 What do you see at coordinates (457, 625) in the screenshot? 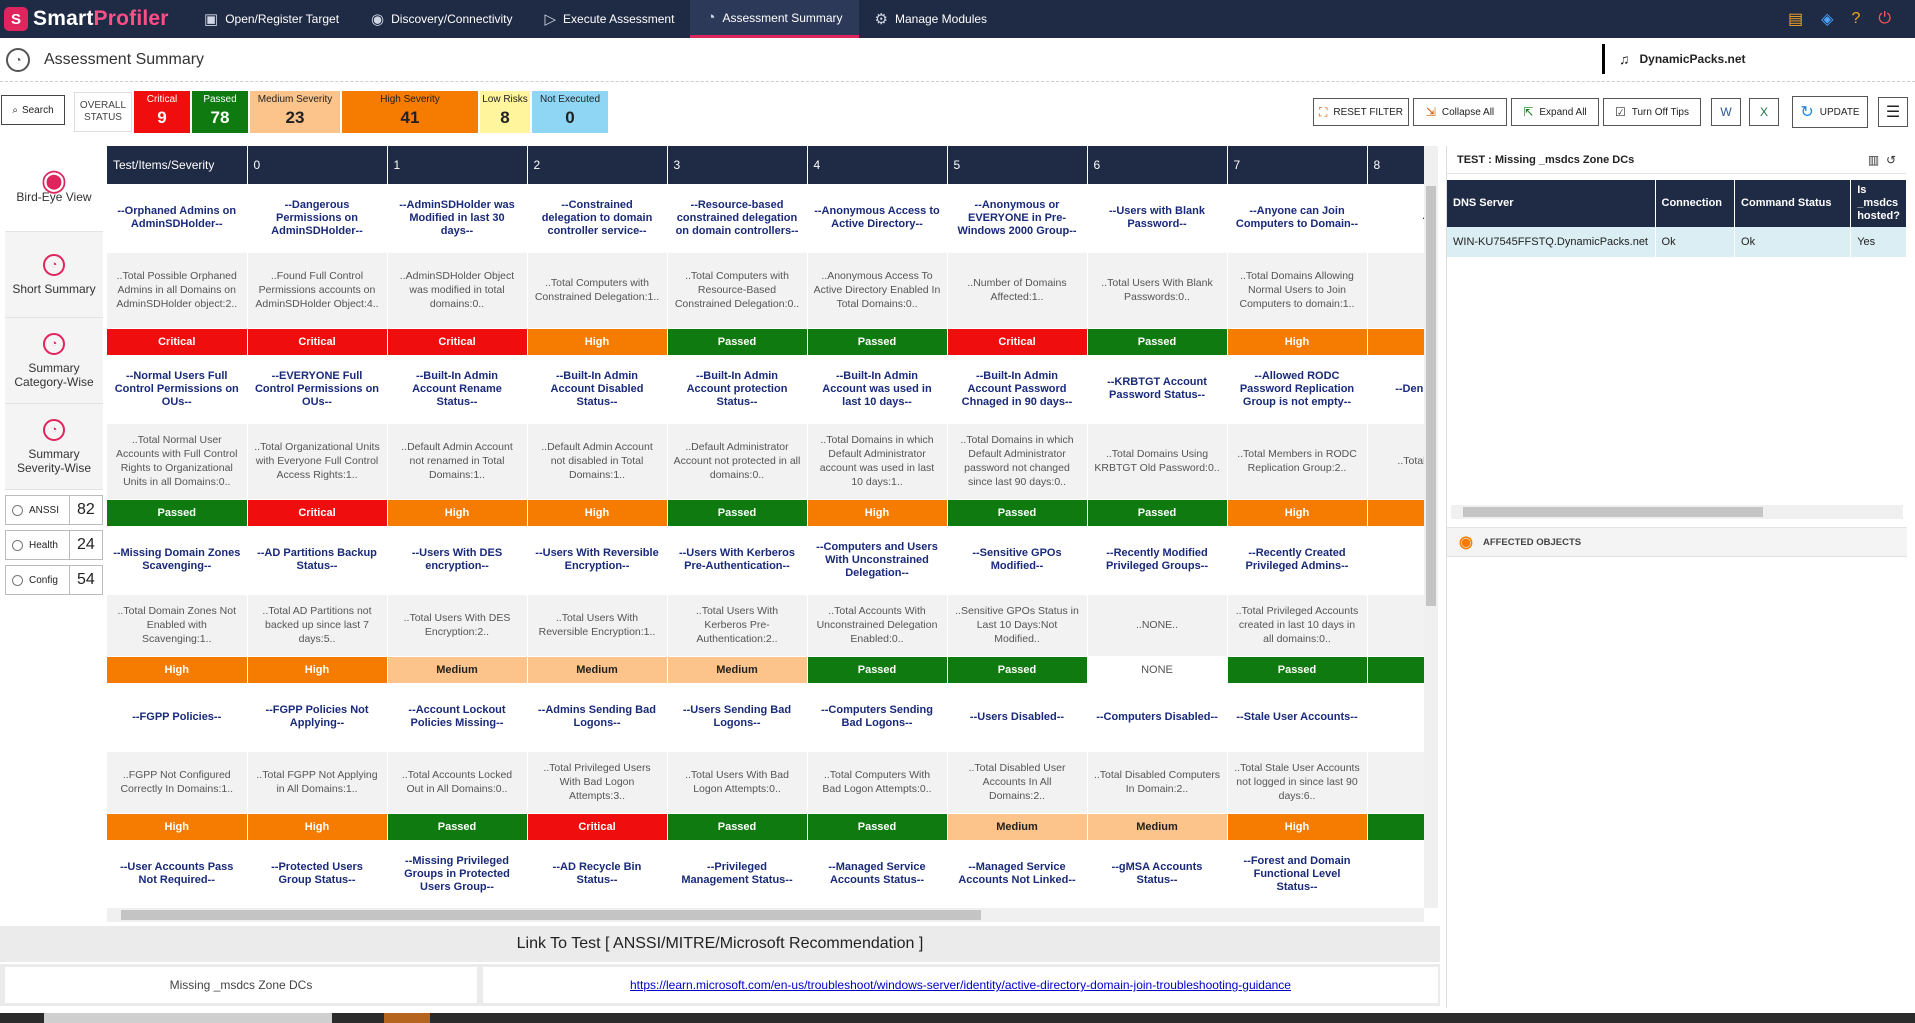
I see `test-result-cell: ..Total Users With DES Encryption:2..` at bounding box center [457, 625].